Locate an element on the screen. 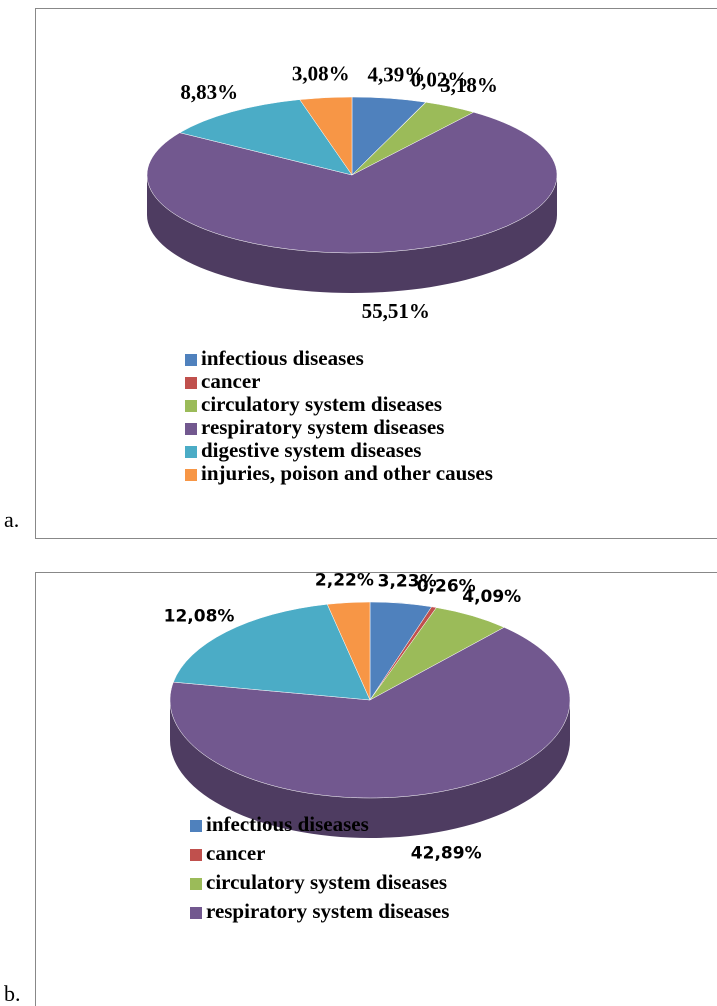 Image resolution: width=717 pixels, height=1006 pixels. value-label: 42,89% is located at coordinates (446, 854).